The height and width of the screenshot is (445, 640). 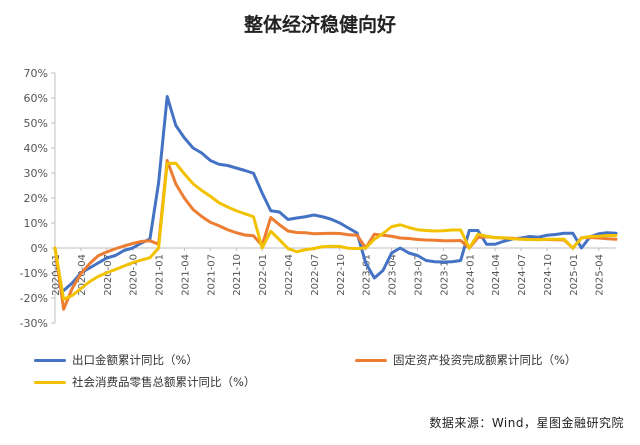 I want to click on y-tick-label: 50%, so click(x=36, y=123).